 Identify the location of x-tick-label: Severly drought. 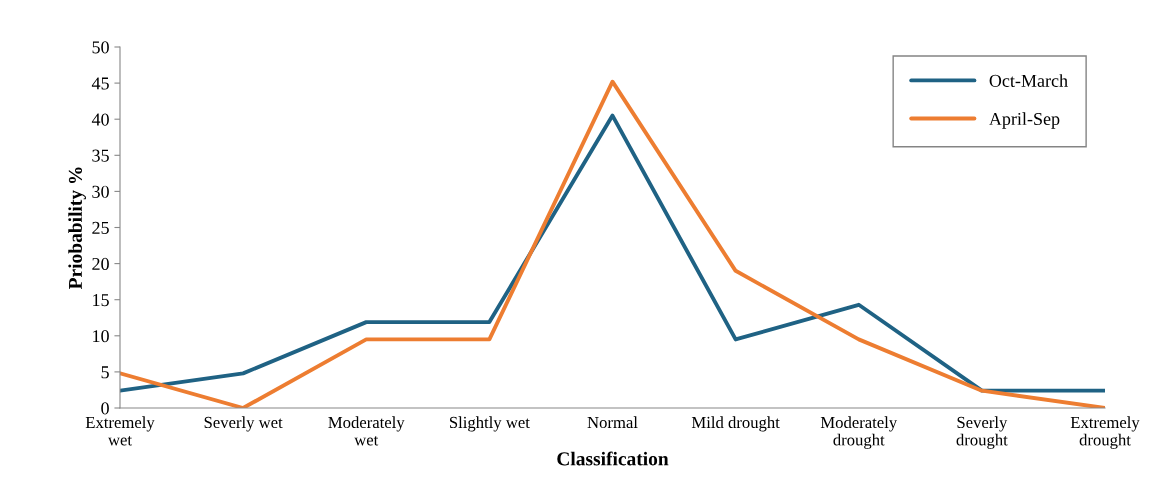
(982, 432).